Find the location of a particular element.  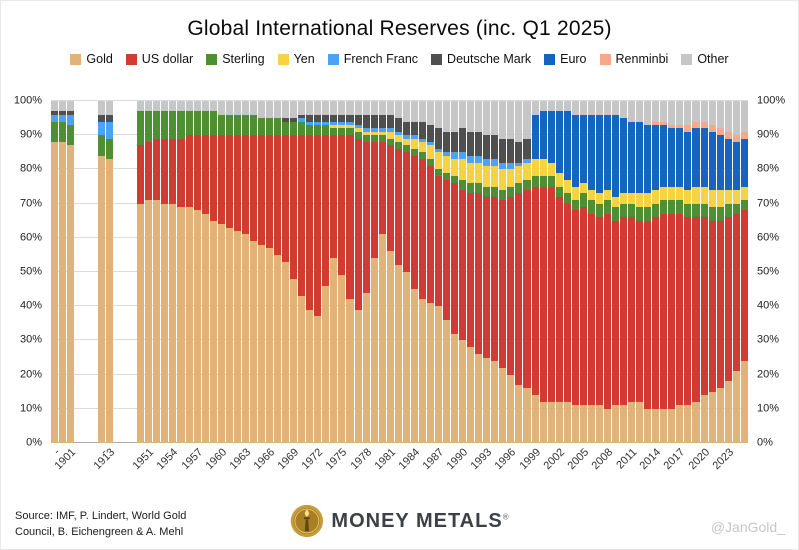

stacked-bar-1968 is located at coordinates (286, 272).